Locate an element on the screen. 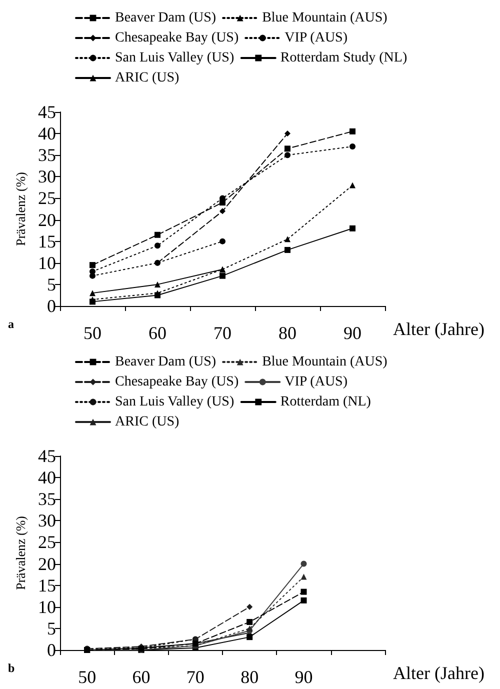 The image size is (500, 689). legend-label: Rotterdam (NL) is located at coordinates (326, 402).